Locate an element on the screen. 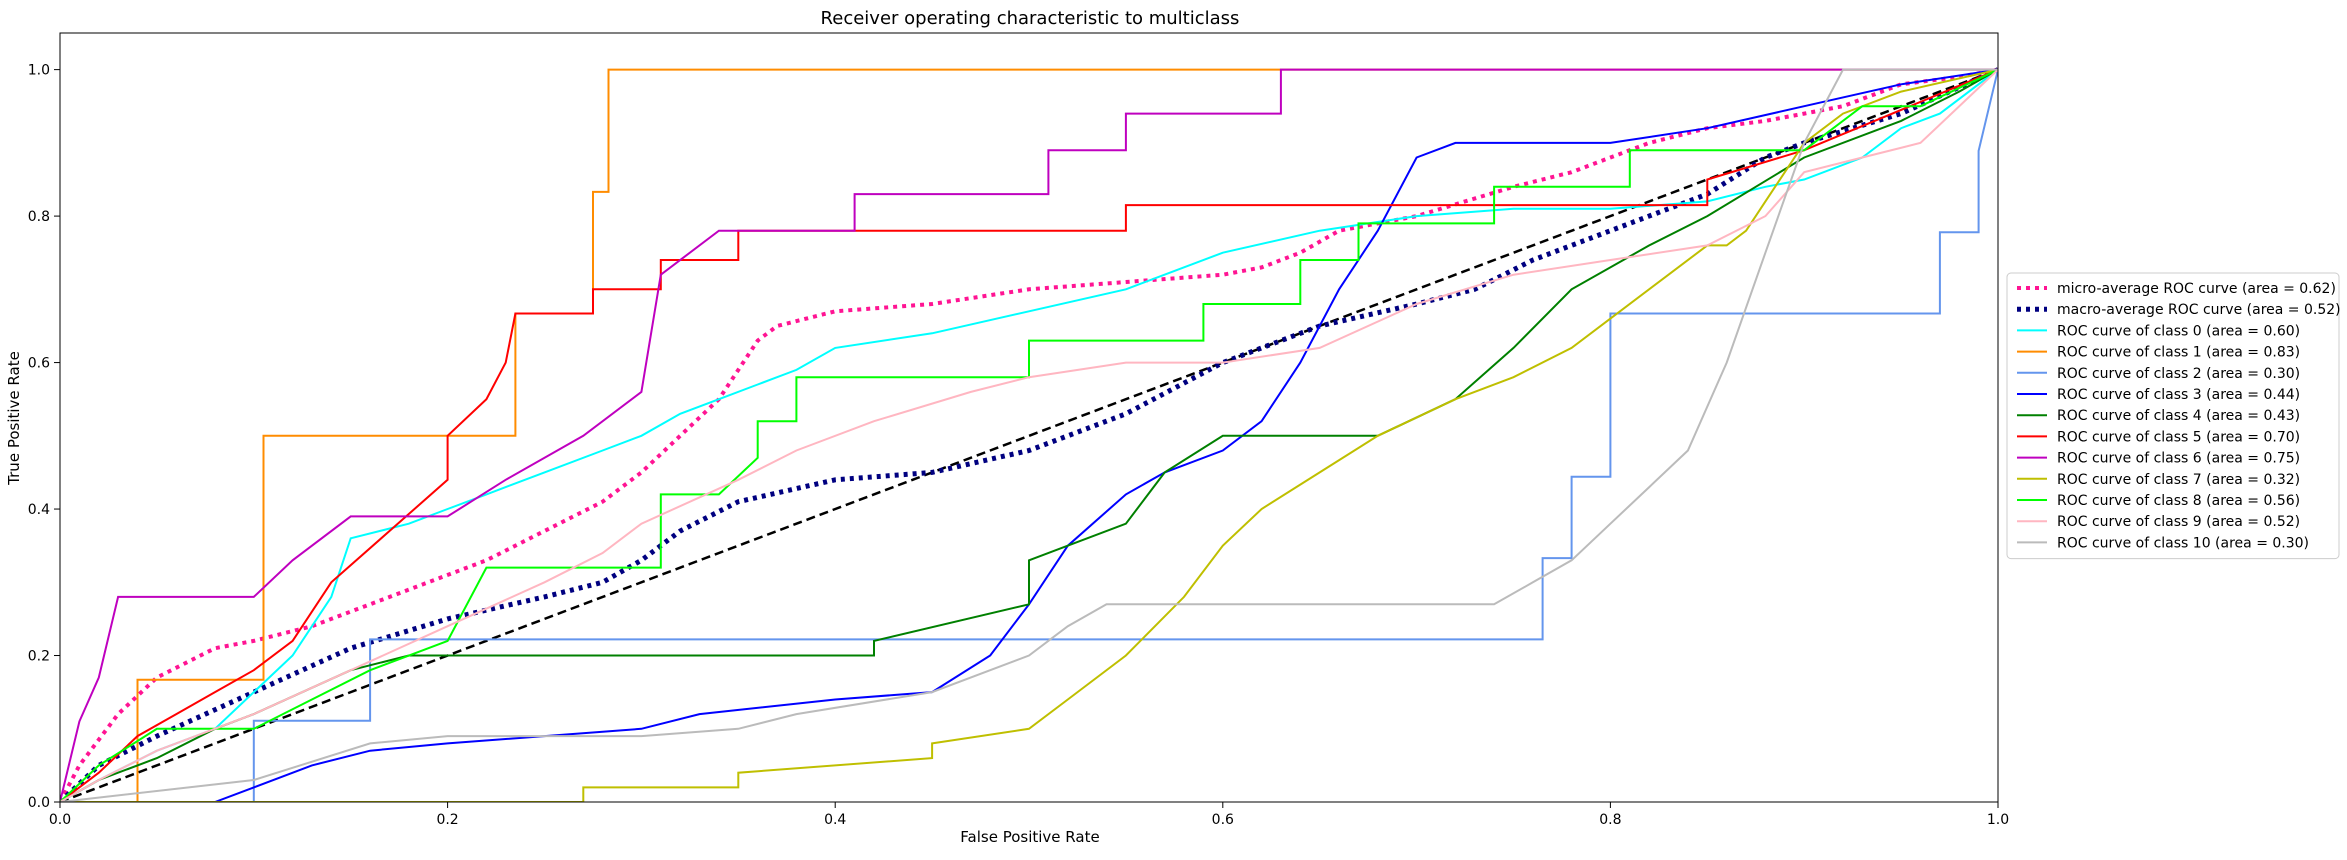  y-tick-label-2: 0.4 is located at coordinates (39, 510).